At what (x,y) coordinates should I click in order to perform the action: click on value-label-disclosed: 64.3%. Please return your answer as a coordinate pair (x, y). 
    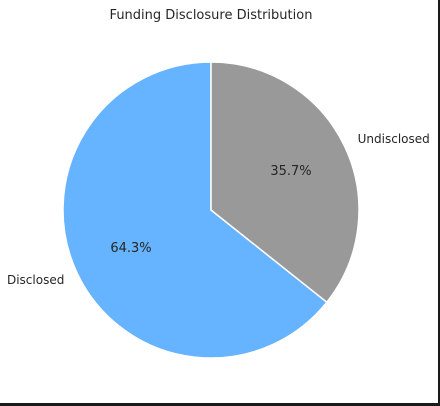
    Looking at the image, I should click on (130, 248).